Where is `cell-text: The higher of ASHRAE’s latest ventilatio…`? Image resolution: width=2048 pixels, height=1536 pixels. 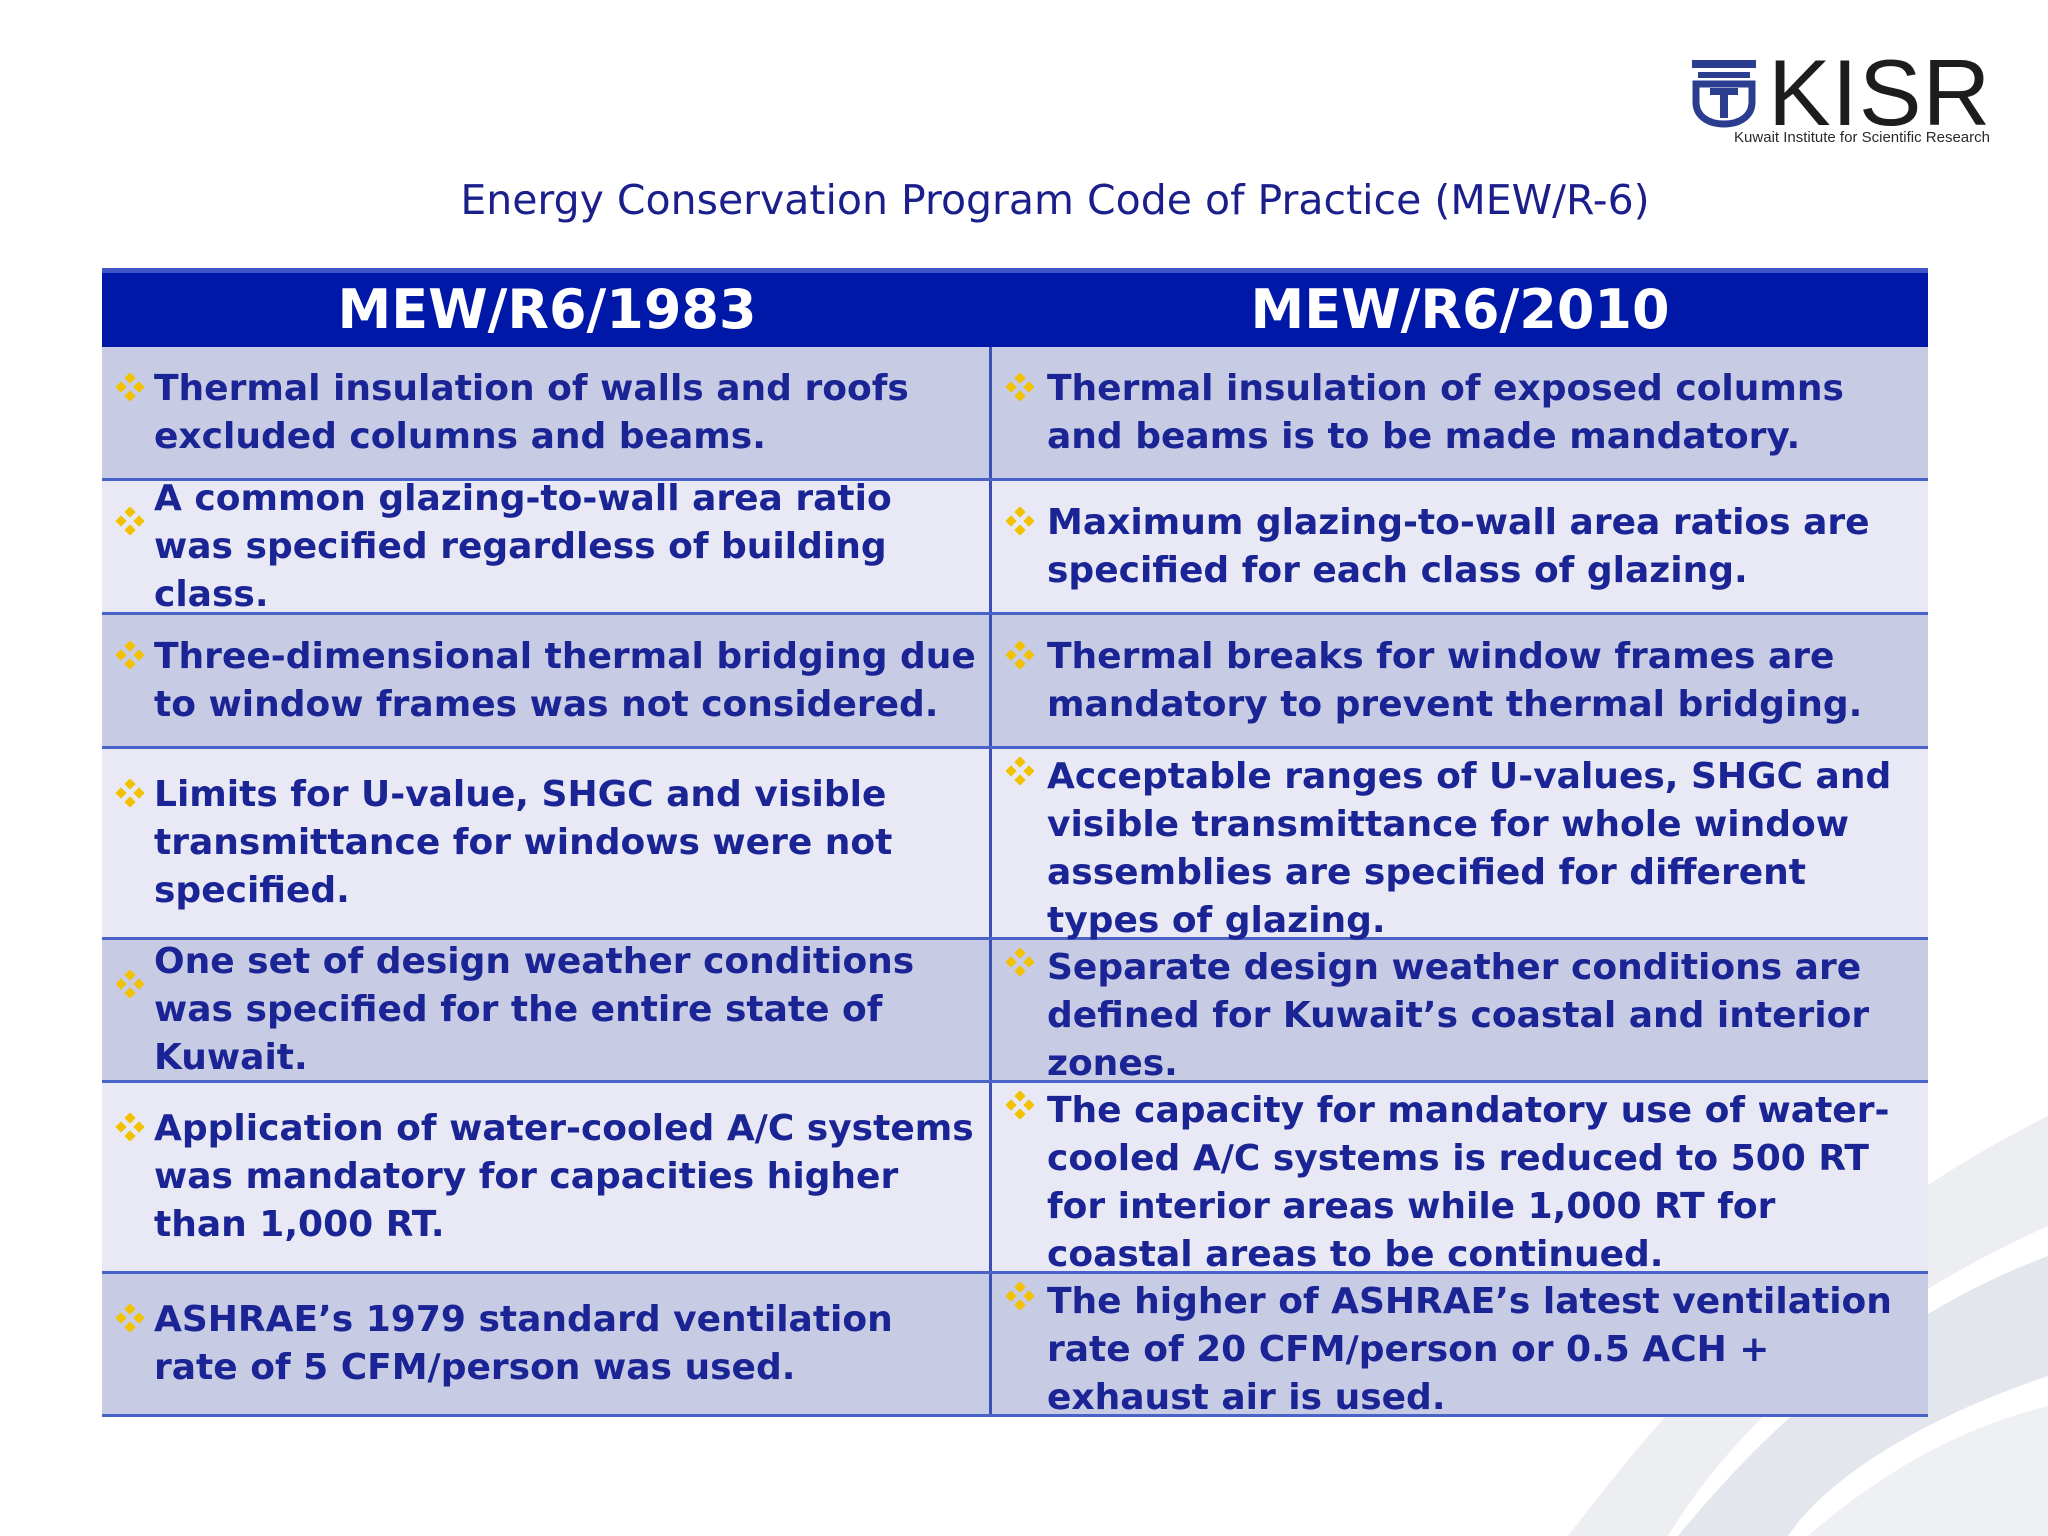 cell-text: The higher of ASHRAE’s latest ventilatio… is located at coordinates (1469, 1349).